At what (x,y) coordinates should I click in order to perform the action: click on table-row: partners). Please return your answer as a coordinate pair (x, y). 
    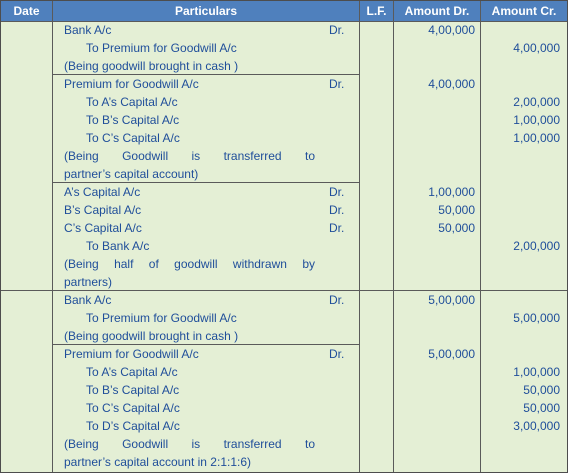
    Looking at the image, I should click on (284, 282).